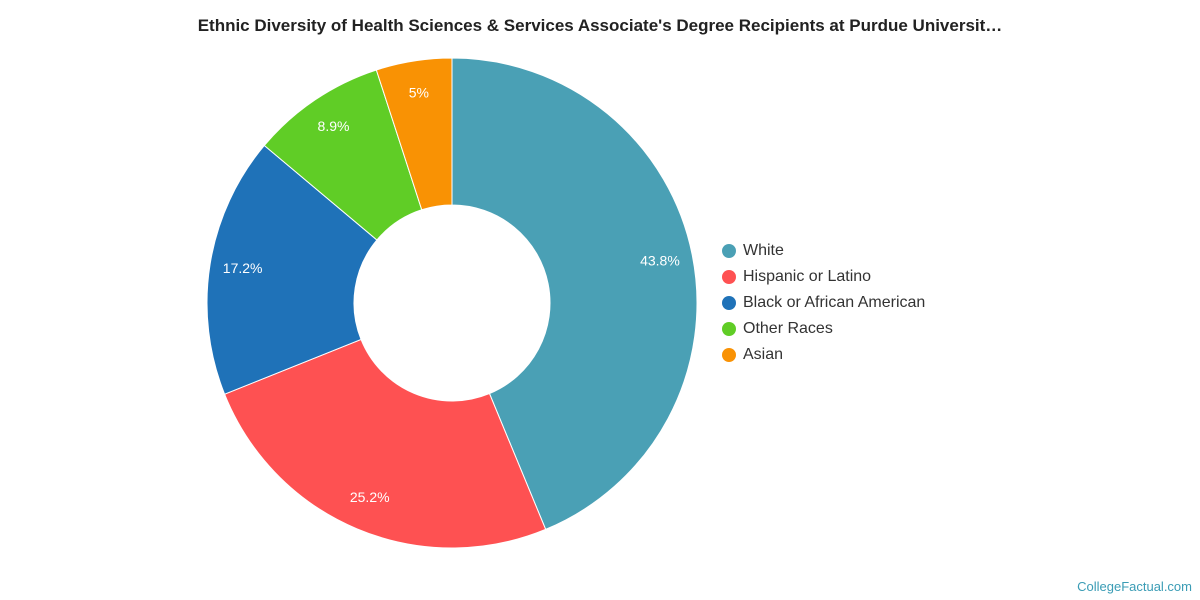  What do you see at coordinates (729, 329) in the screenshot?
I see `legend-marker-other-races` at bounding box center [729, 329].